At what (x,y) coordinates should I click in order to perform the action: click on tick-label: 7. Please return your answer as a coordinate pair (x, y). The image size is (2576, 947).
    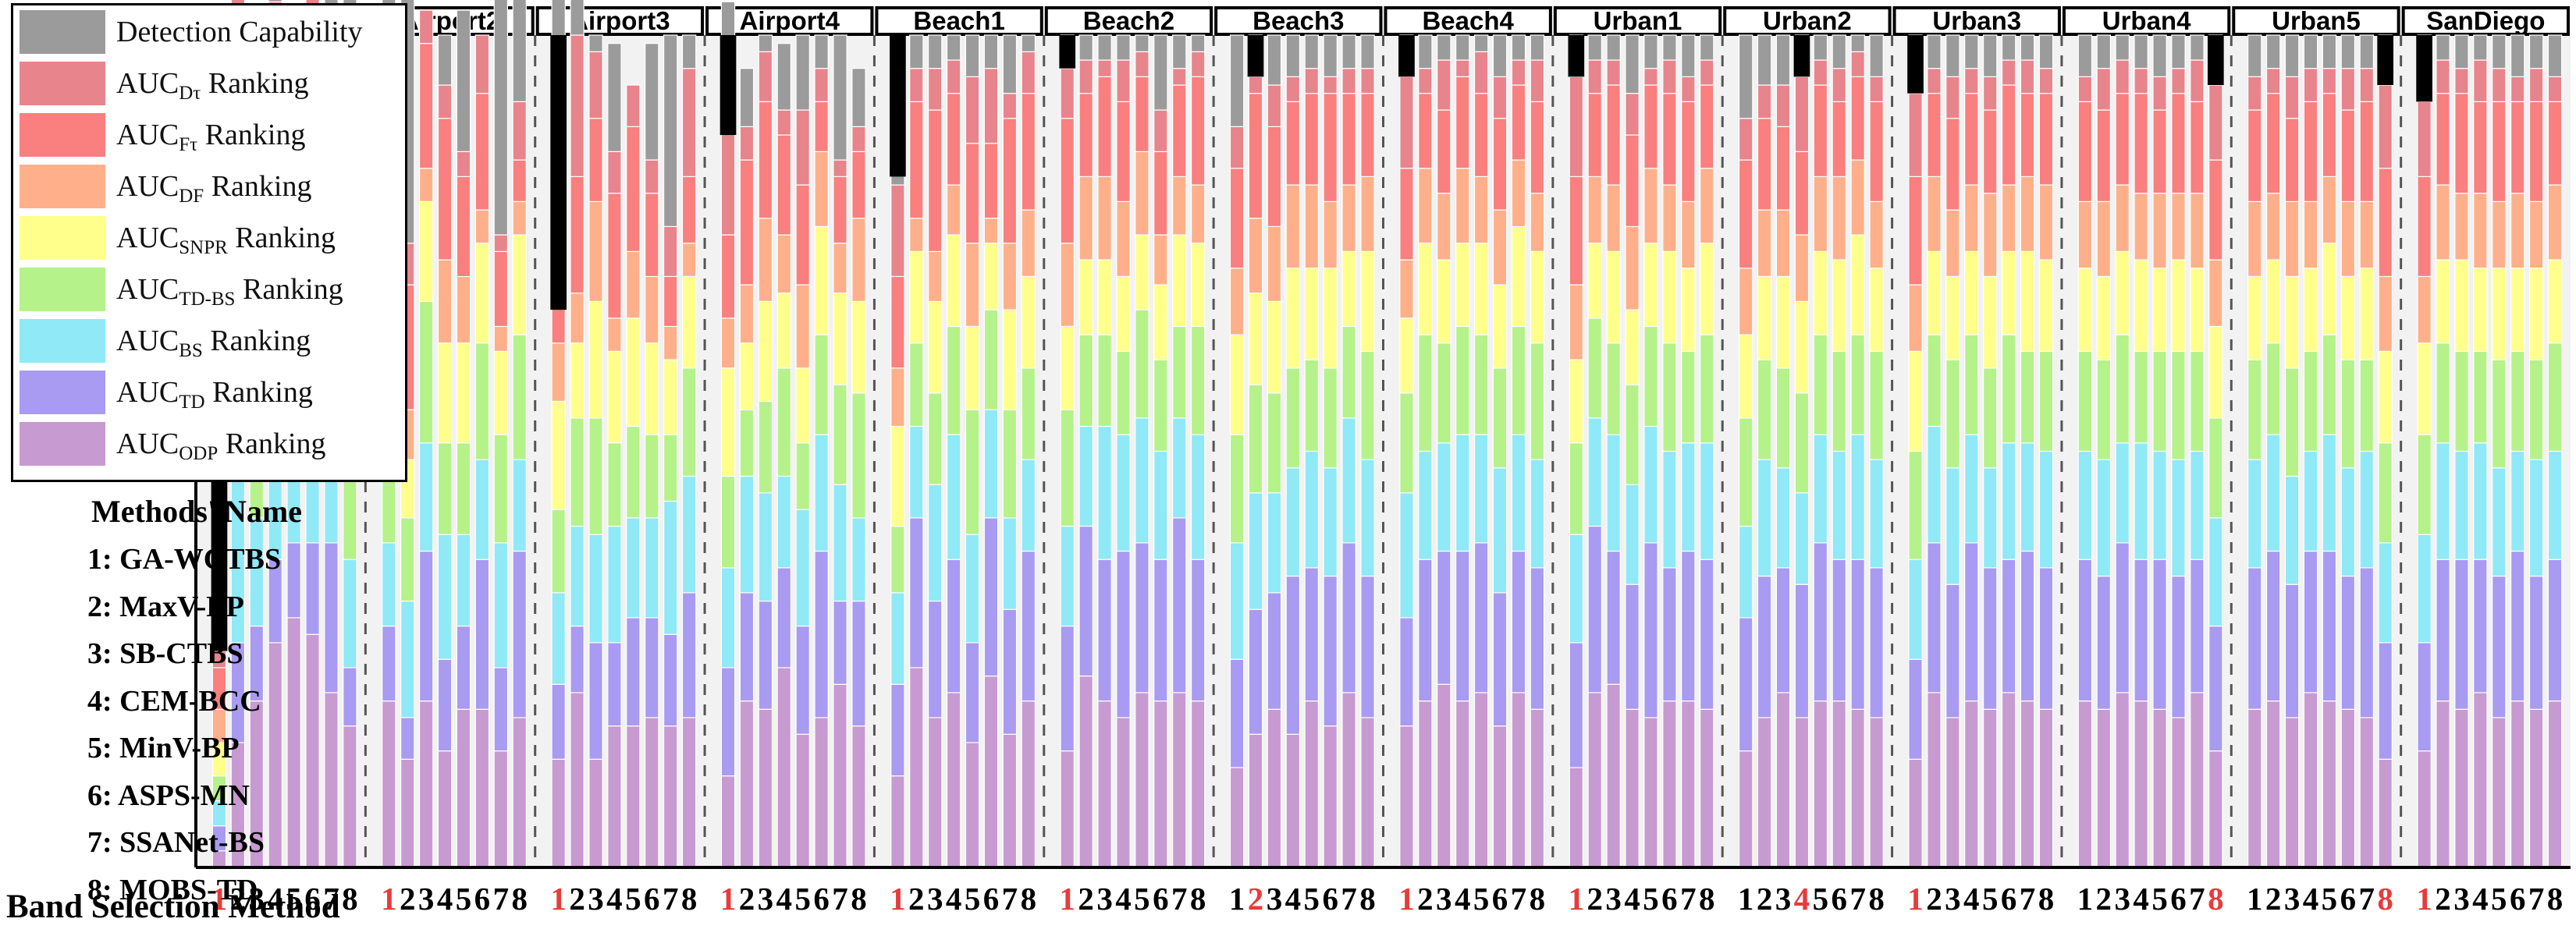
    Looking at the image, I should click on (502, 899).